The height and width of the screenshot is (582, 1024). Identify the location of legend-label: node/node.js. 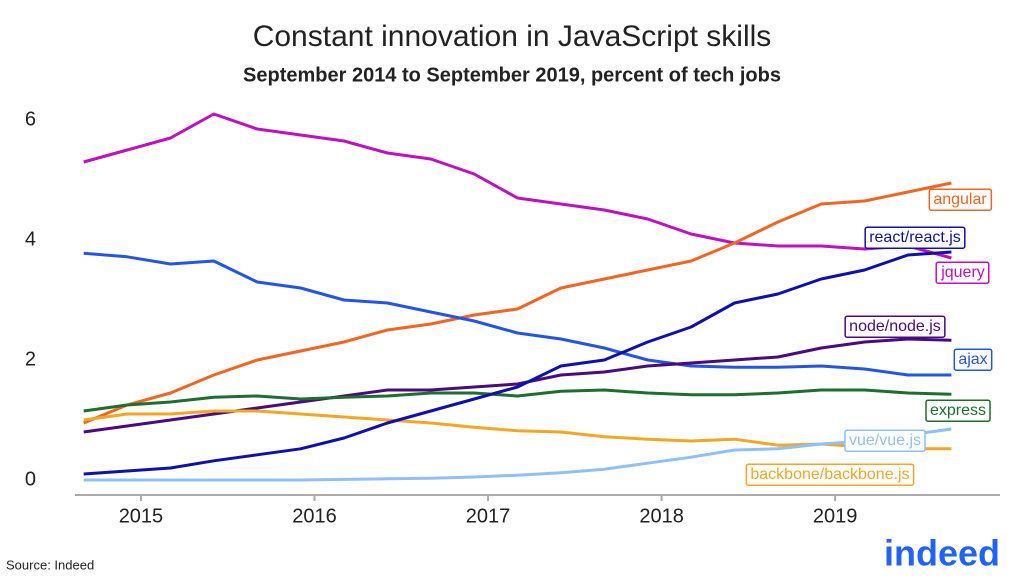
(895, 326).